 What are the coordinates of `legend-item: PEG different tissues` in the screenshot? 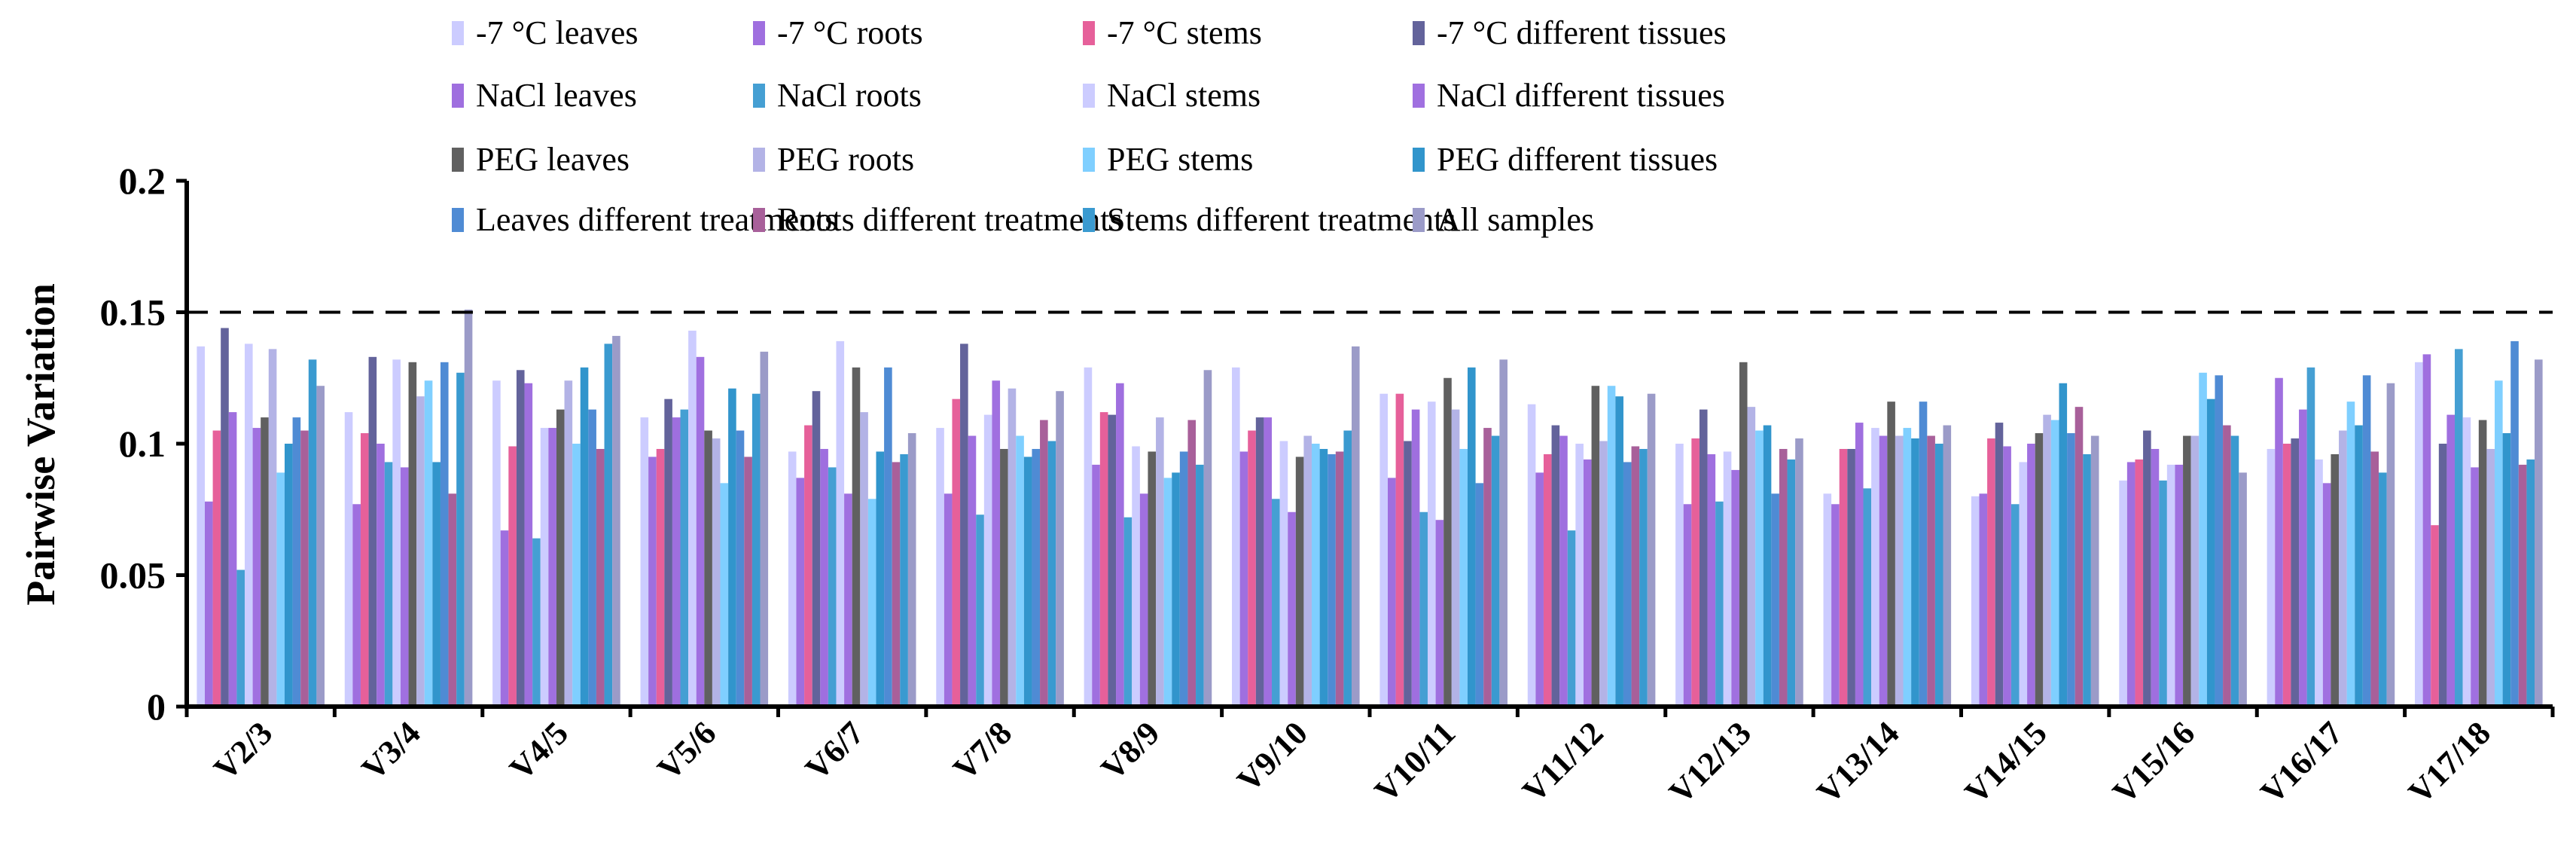 It's located at (1565, 159).